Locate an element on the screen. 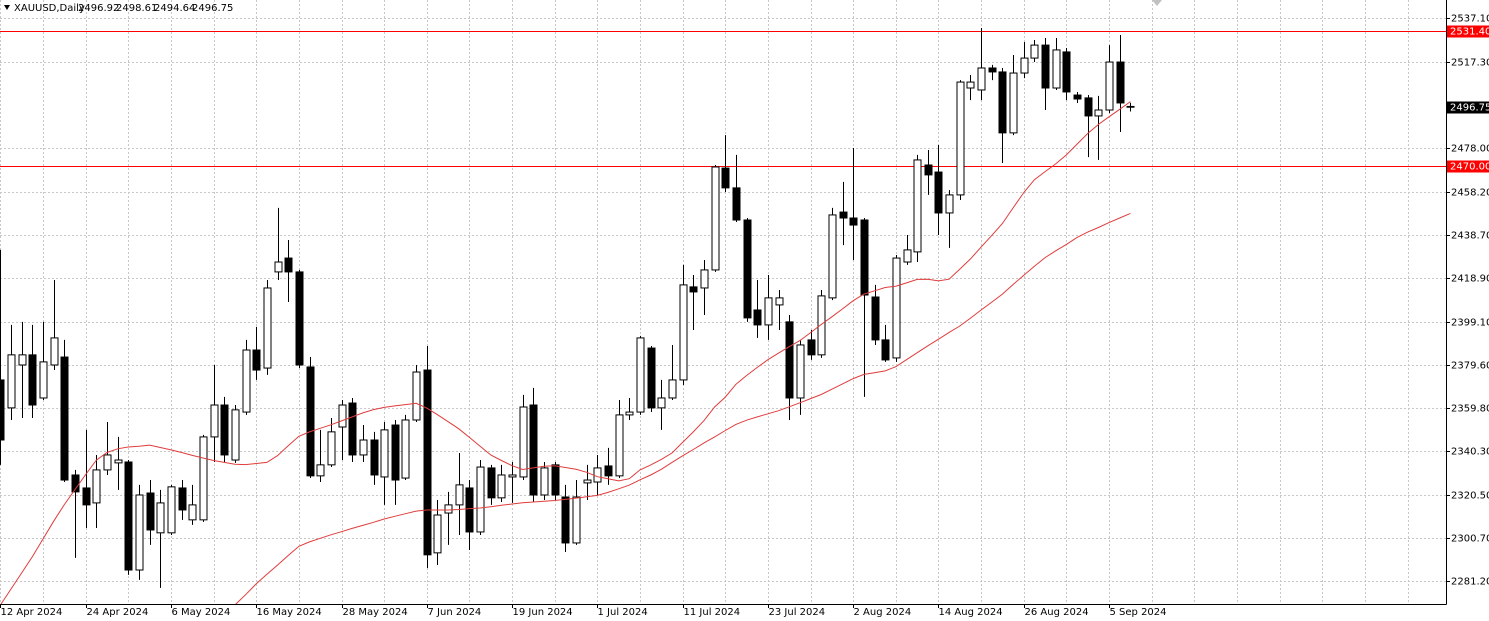 The width and height of the screenshot is (1489, 621). level-label: 2470.00 is located at coordinates (1469, 167).